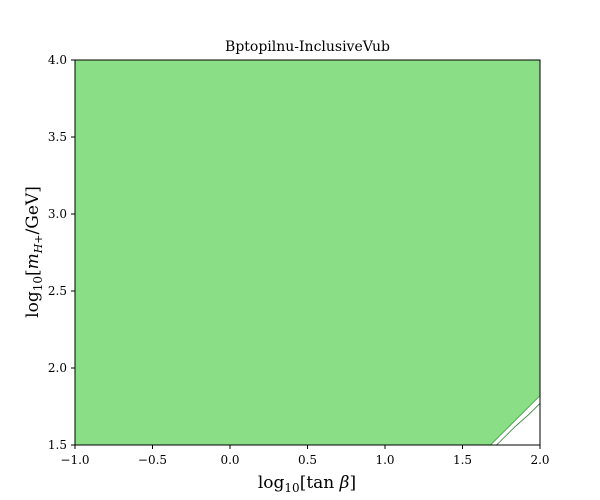 This screenshot has height=500, width=600. What do you see at coordinates (57, 445) in the screenshot?
I see `y-tick-label: 1.5` at bounding box center [57, 445].